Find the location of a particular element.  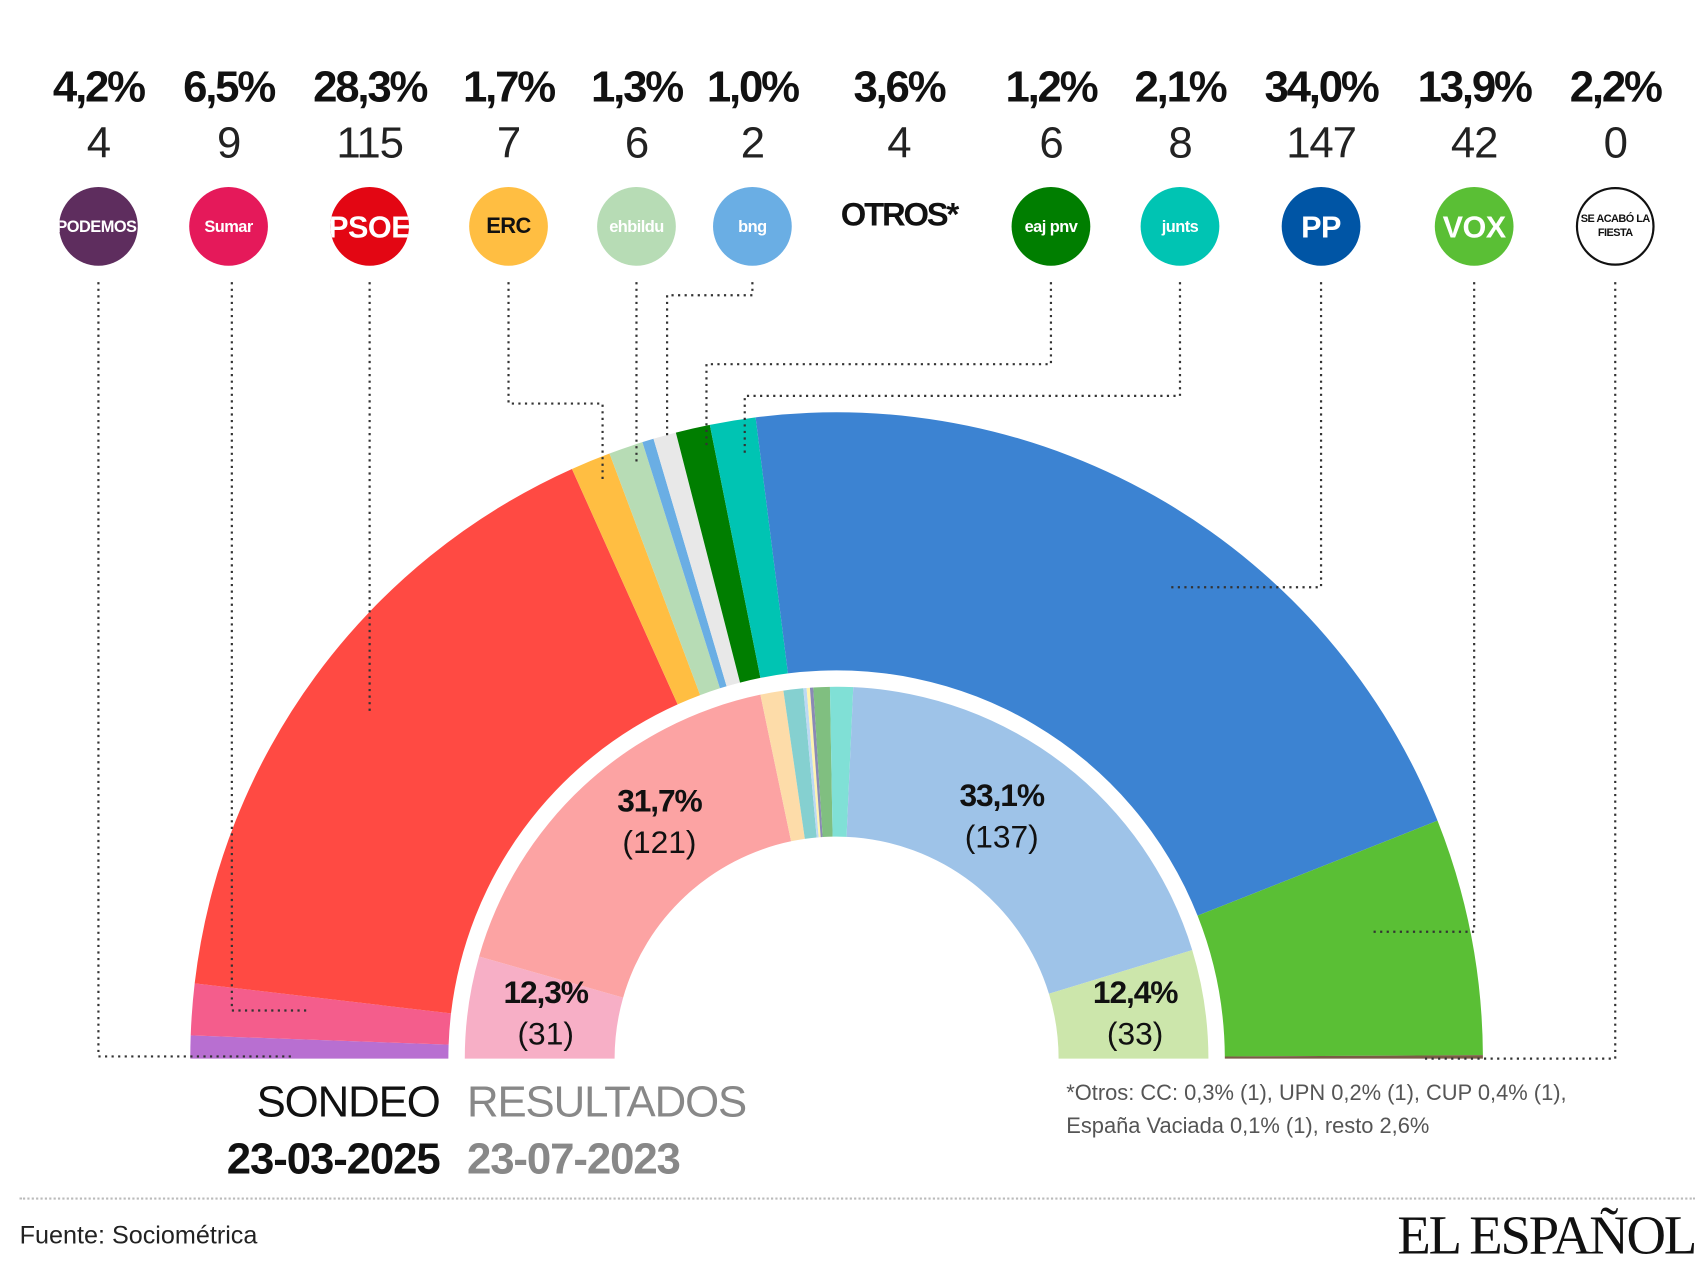

party-pct: 1,0% is located at coordinates (753, 87).